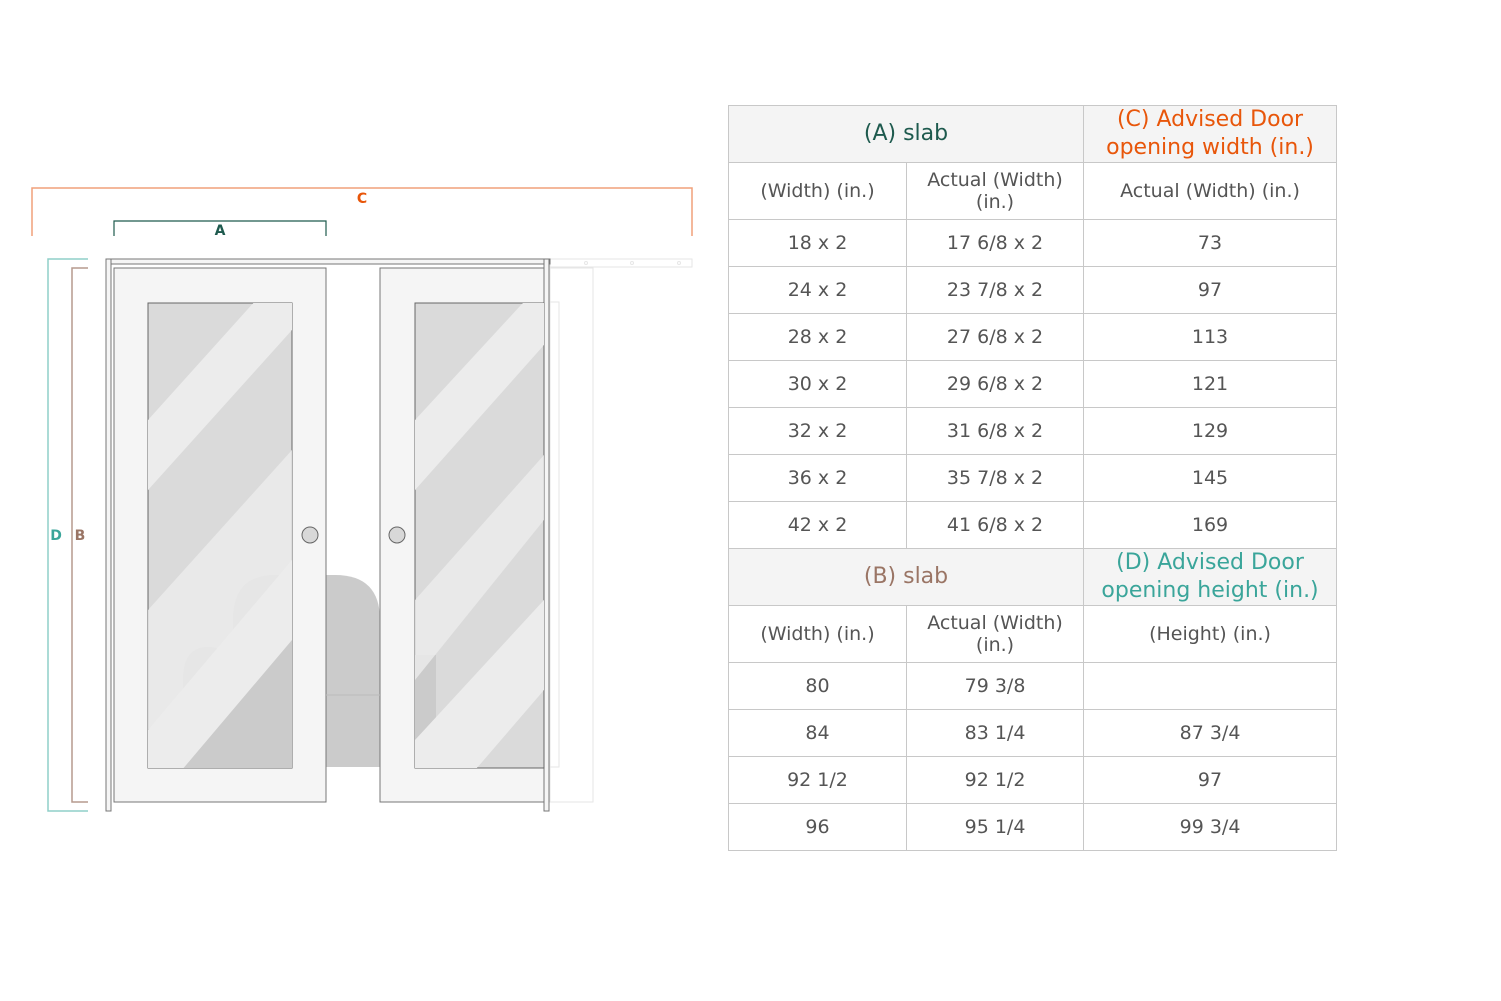  I want to click on table-cell, so click(1210, 686).